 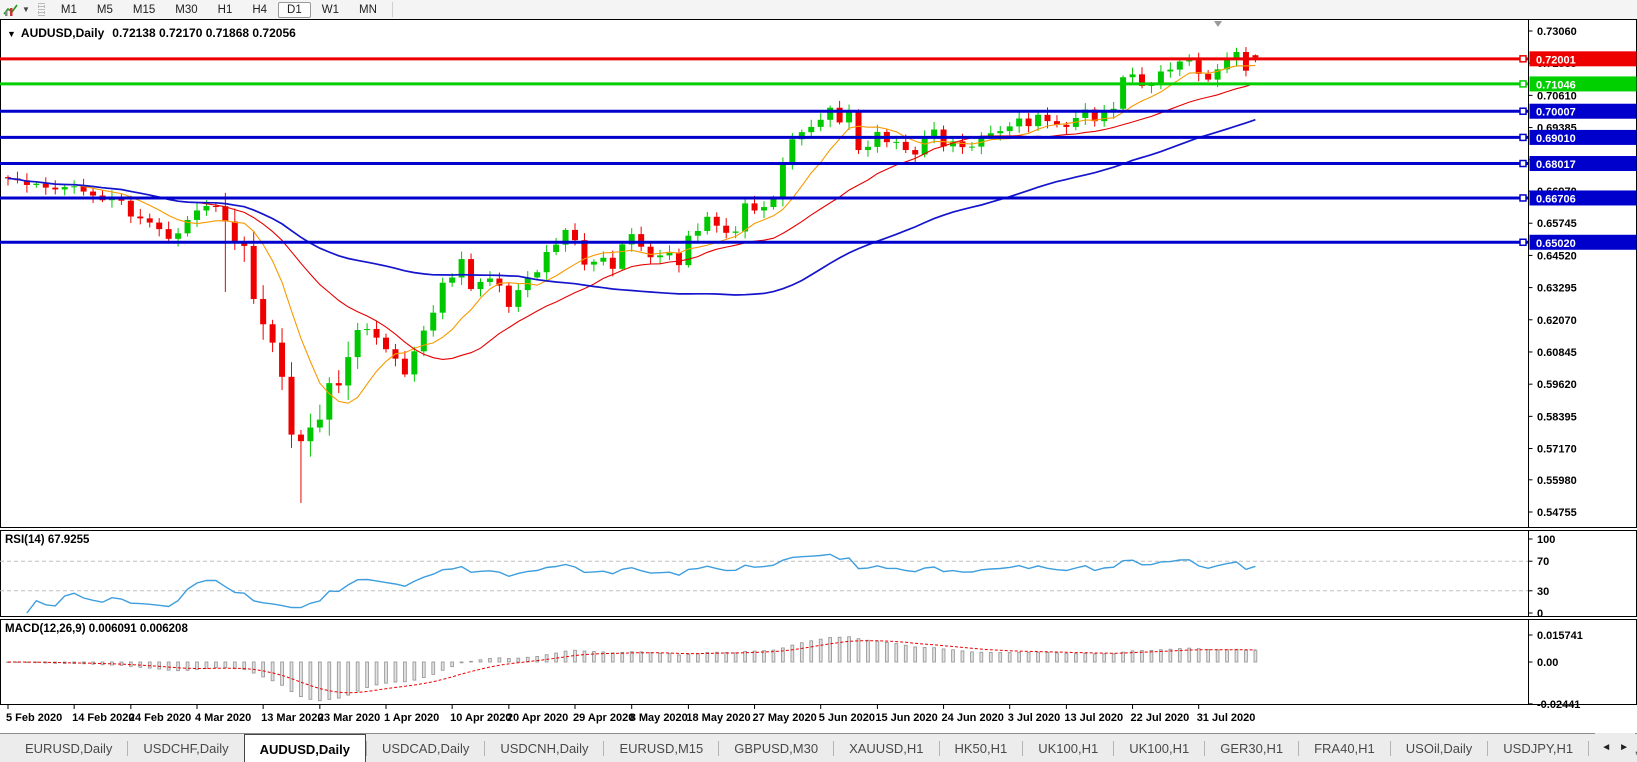 I want to click on svg-text: -0.02441, so click(x=1558, y=705).